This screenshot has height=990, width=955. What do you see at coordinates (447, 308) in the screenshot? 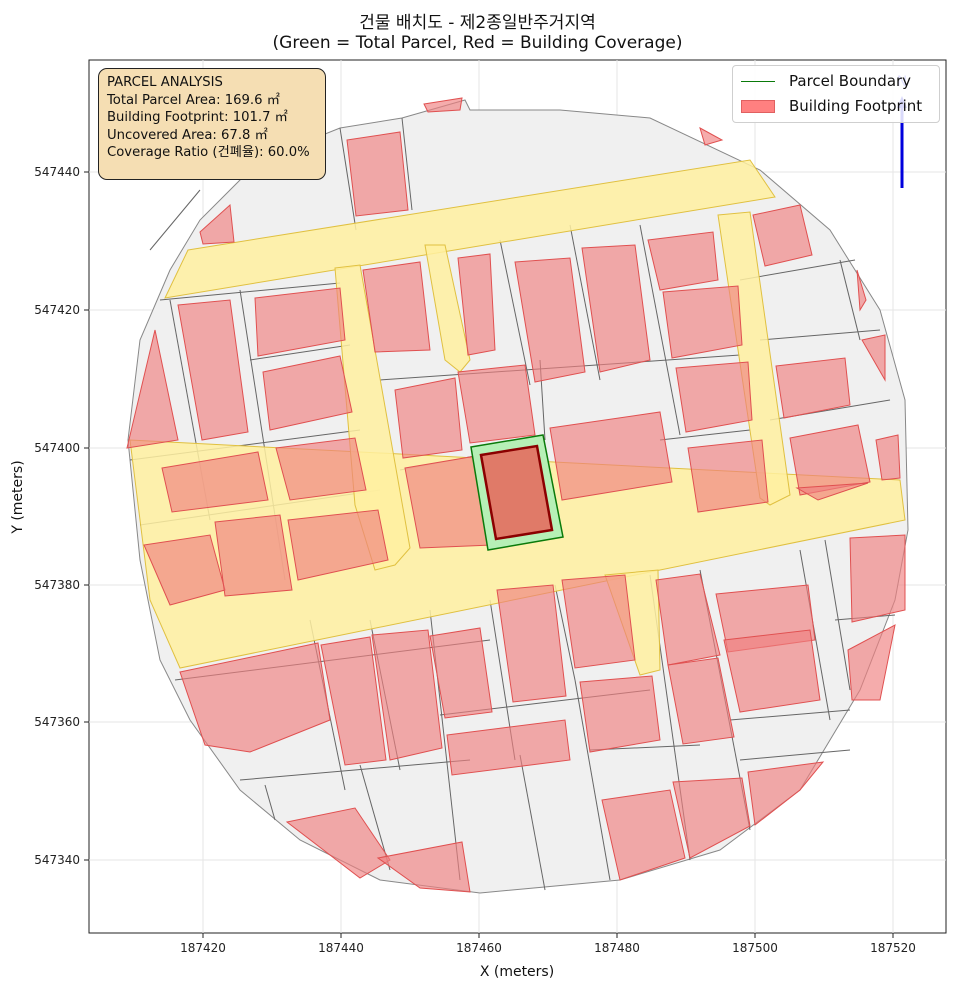
I see `road-mid-vertical` at bounding box center [447, 308].